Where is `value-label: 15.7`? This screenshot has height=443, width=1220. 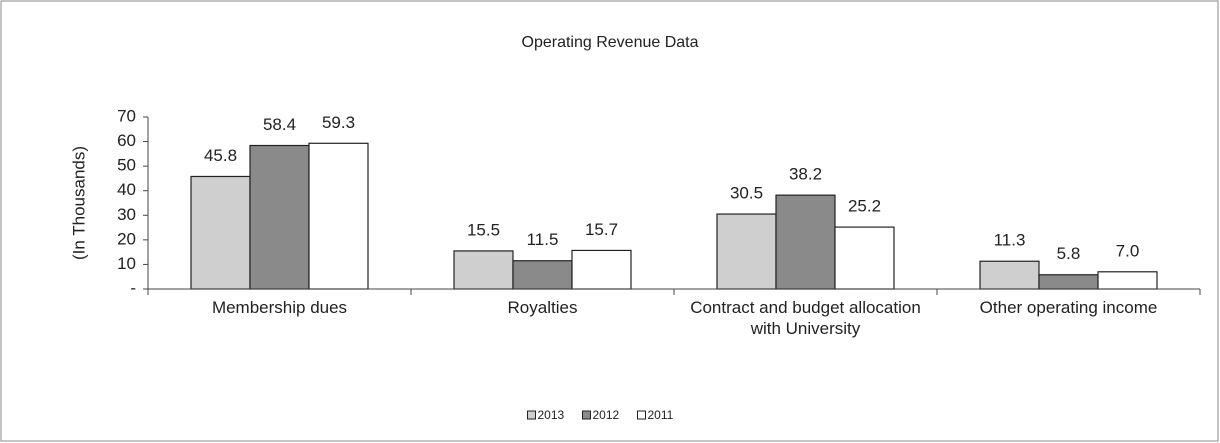
value-label: 15.7 is located at coordinates (601, 229).